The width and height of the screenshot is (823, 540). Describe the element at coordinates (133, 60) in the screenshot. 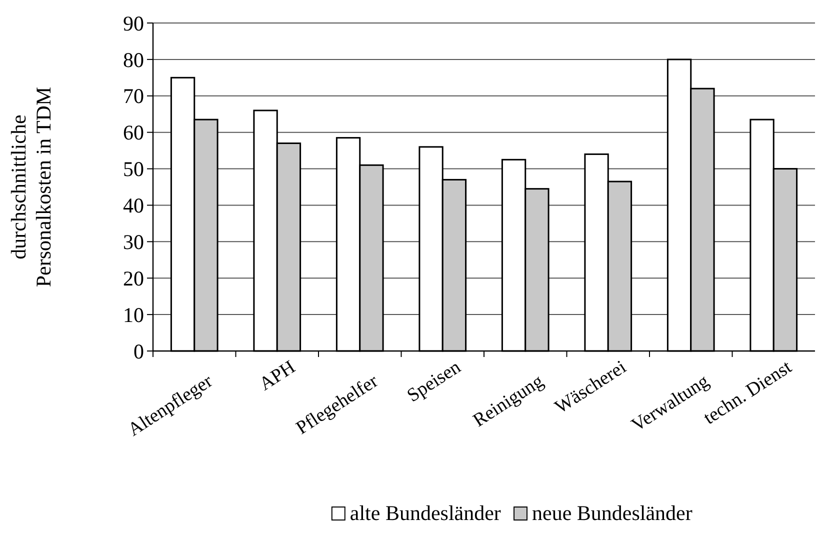

I see `y-tick-label: 80` at that location.